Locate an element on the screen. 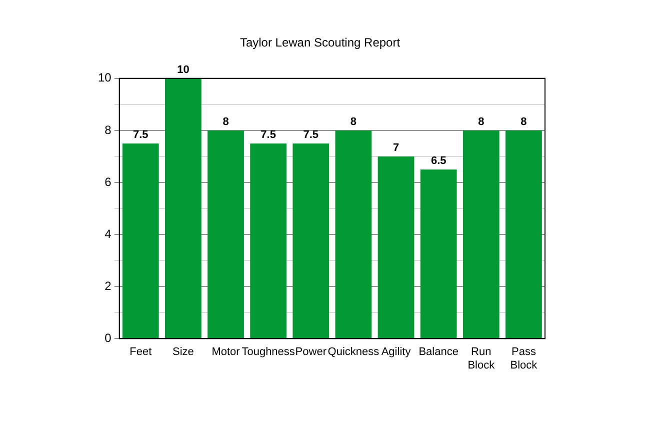  data-label: 10 is located at coordinates (183, 70).